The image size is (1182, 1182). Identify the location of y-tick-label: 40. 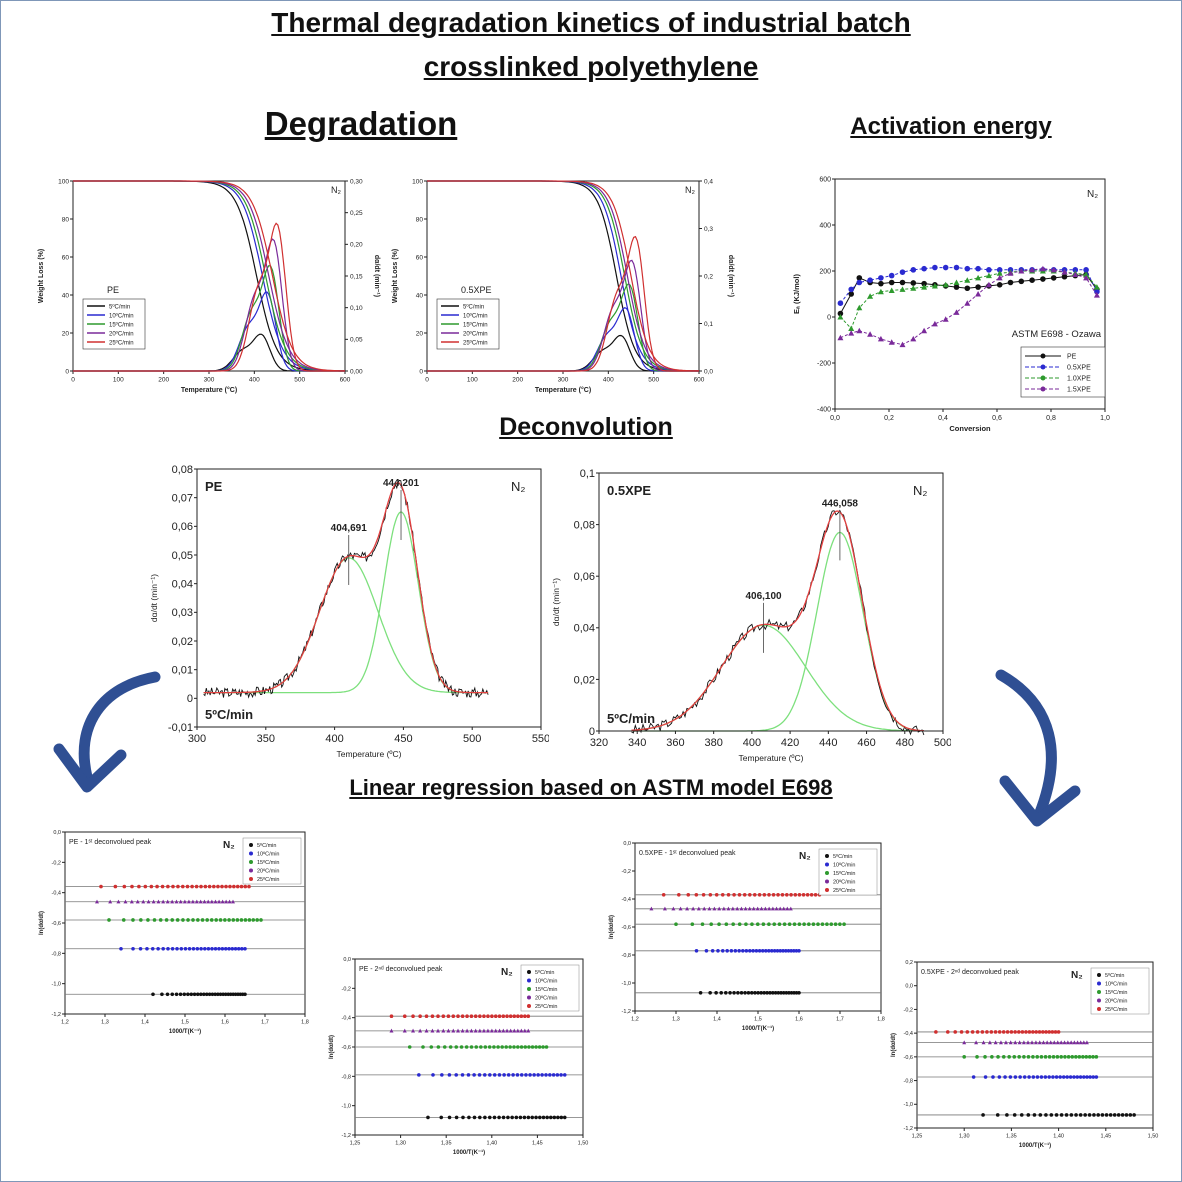
(66, 295).